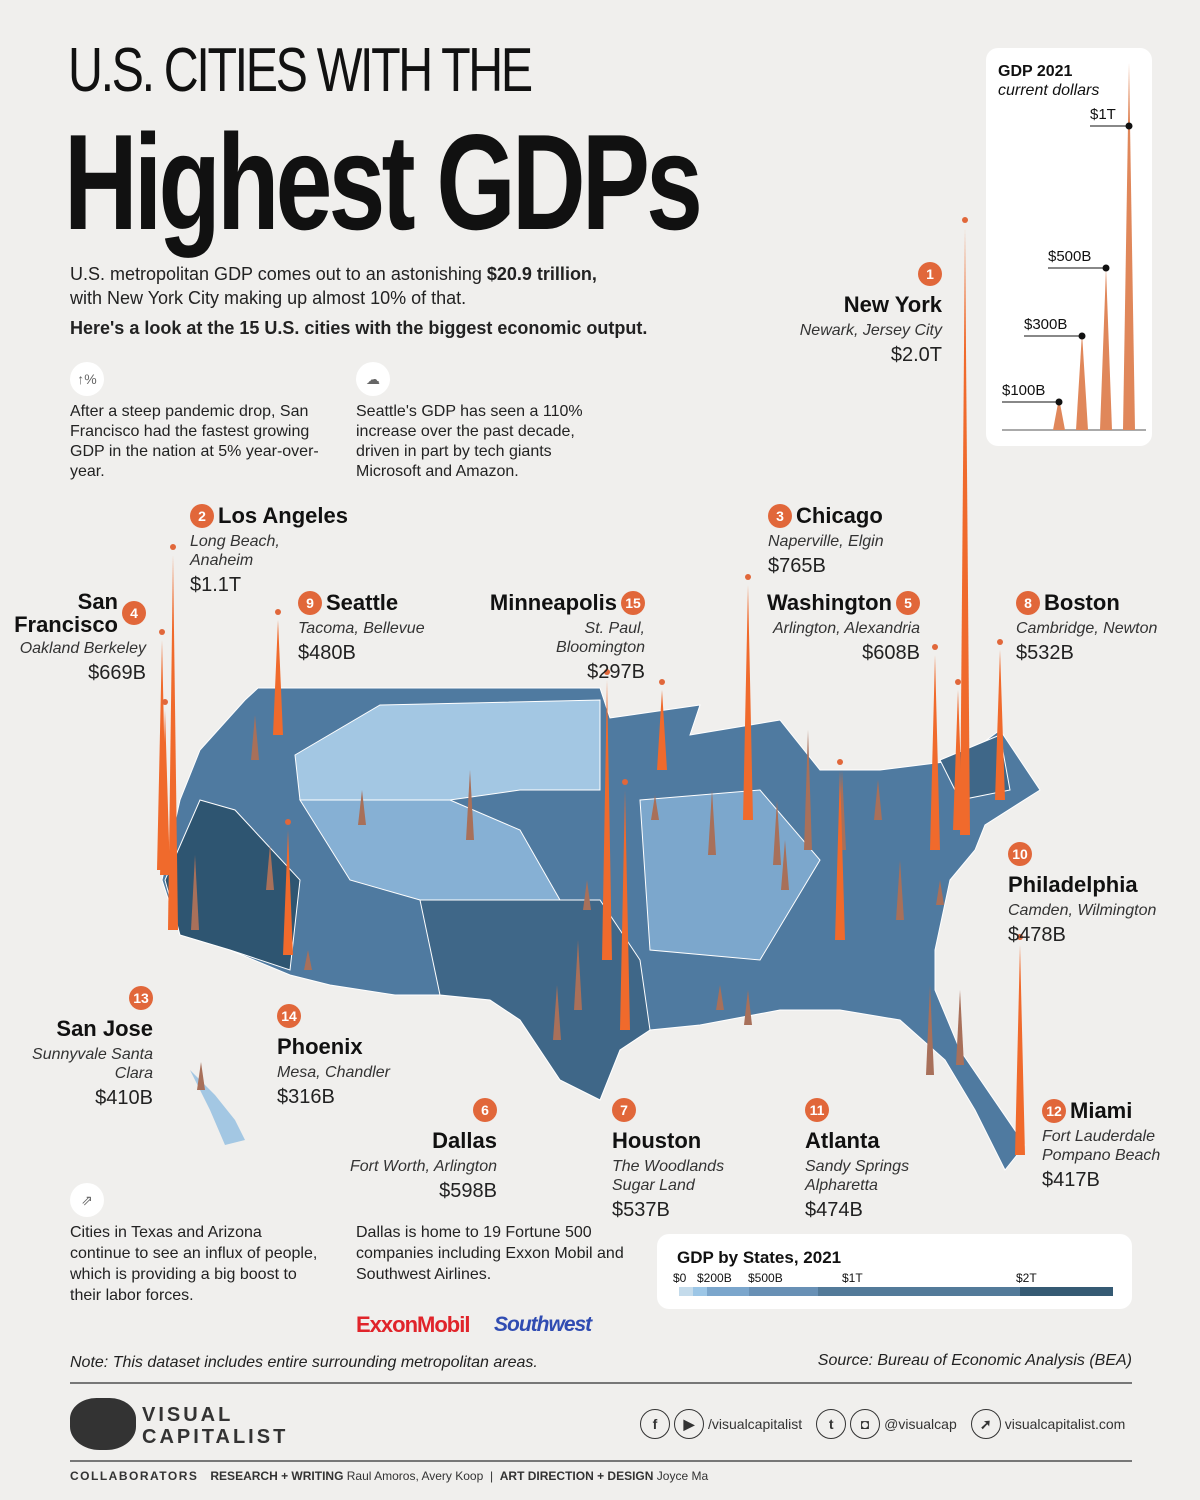 The image size is (1200, 1500). I want to click on city-name: Phoenix, so click(320, 1046).